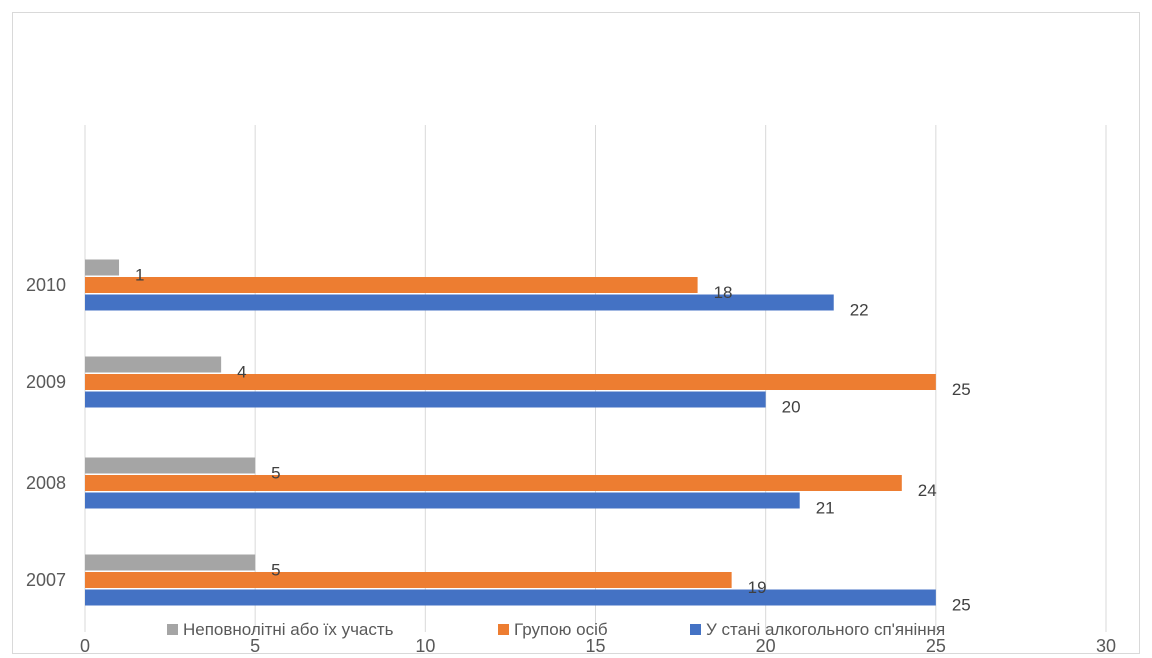  What do you see at coordinates (255, 646) in the screenshot?
I see `x-tick-label-5: 5` at bounding box center [255, 646].